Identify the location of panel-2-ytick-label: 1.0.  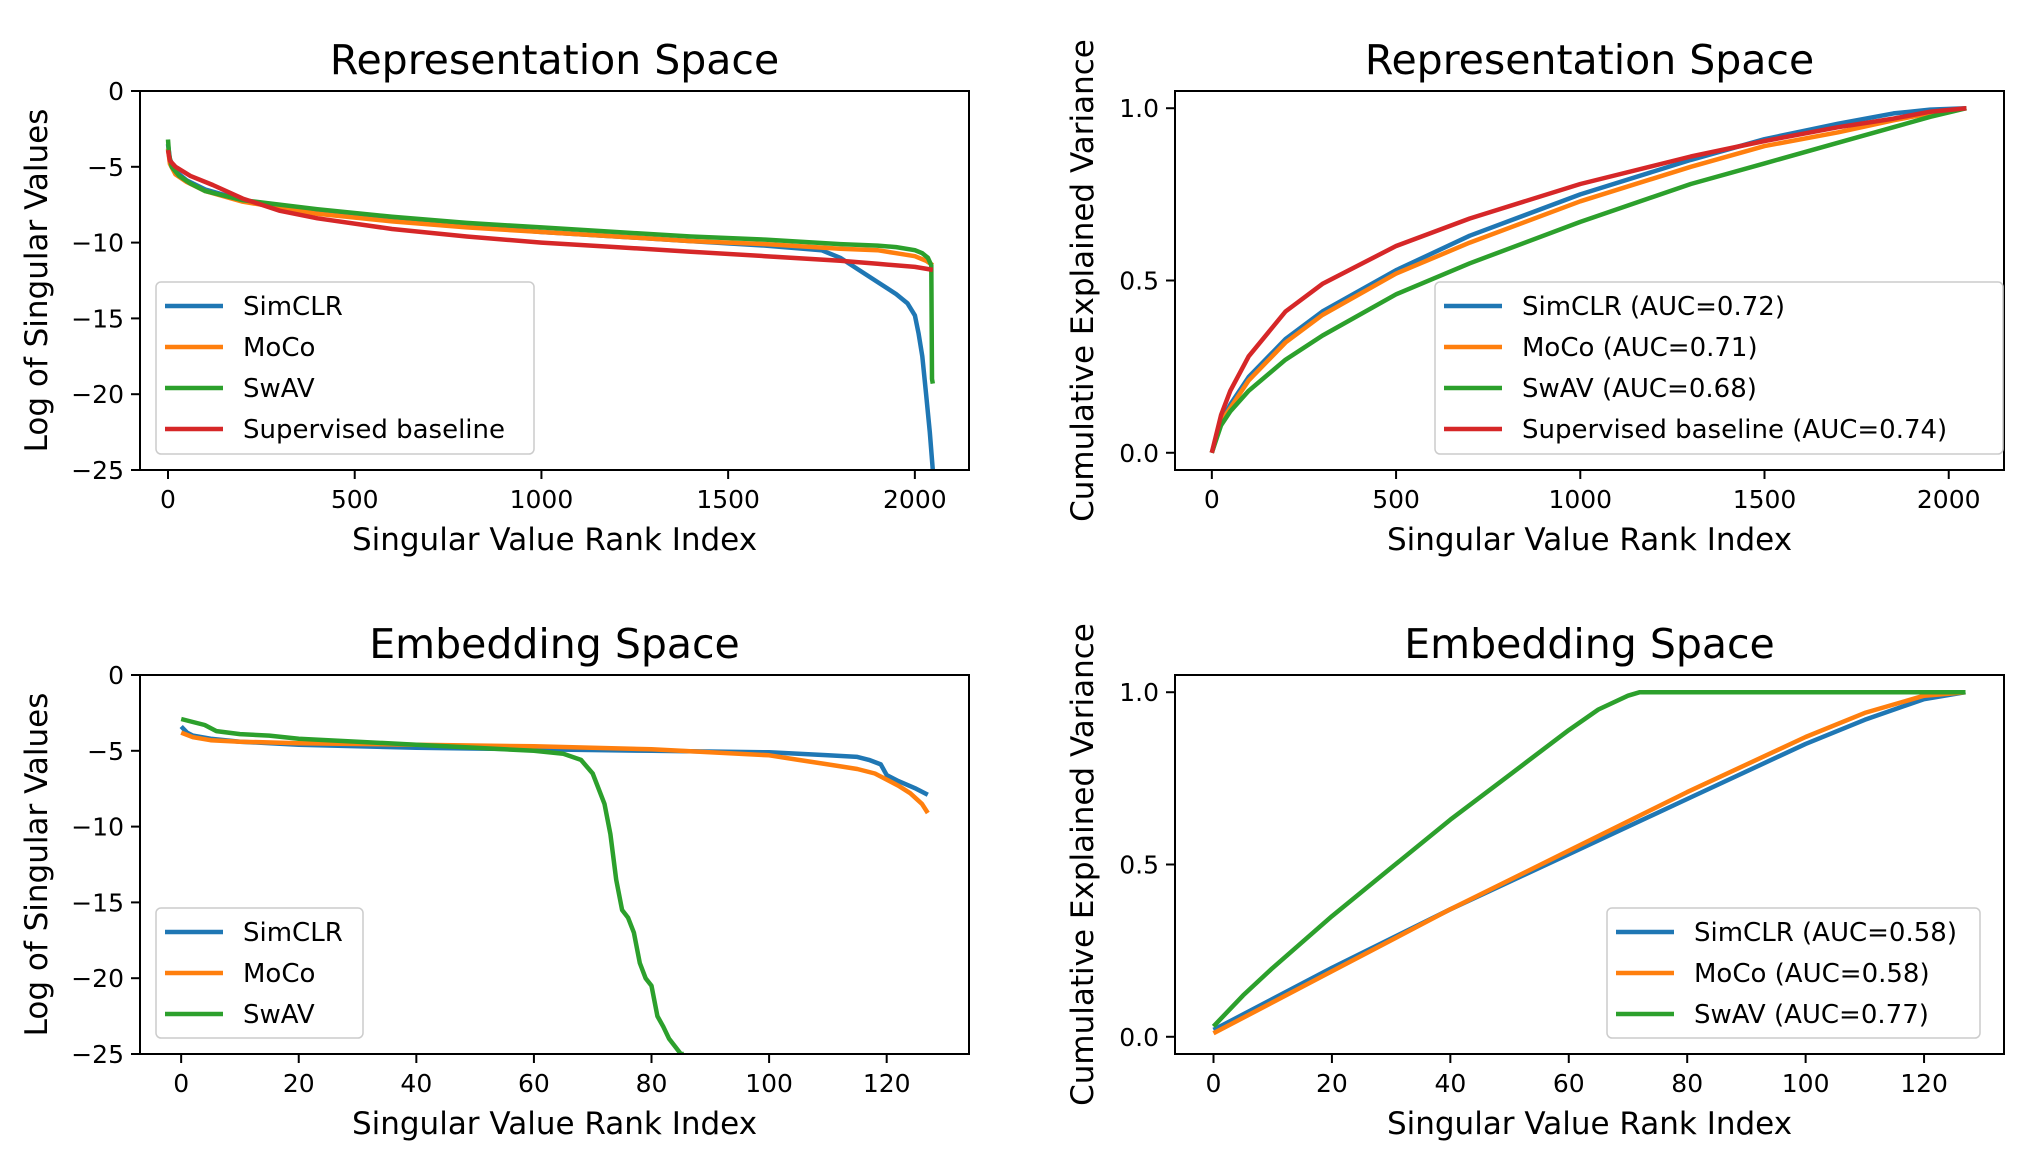
(1139, 108).